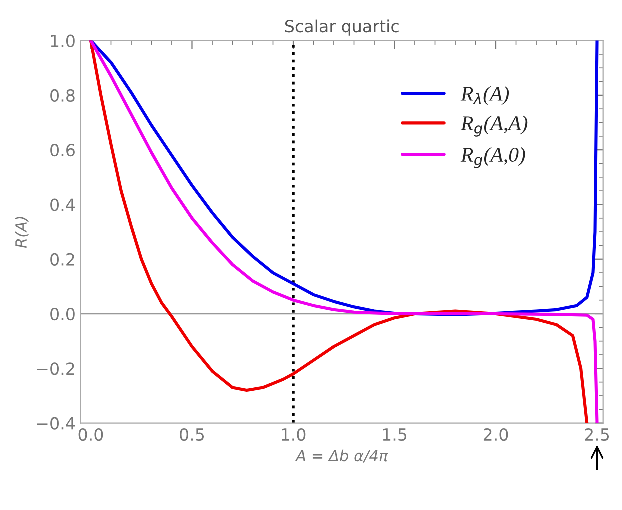 The height and width of the screenshot is (510, 622). Describe the element at coordinates (485, 96) in the screenshot. I see `legend-label: R$_{λ}$(A)` at that location.